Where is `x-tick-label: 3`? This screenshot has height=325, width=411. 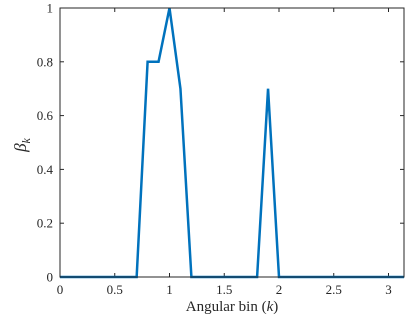
x-tick-label: 3 is located at coordinates (388, 289).